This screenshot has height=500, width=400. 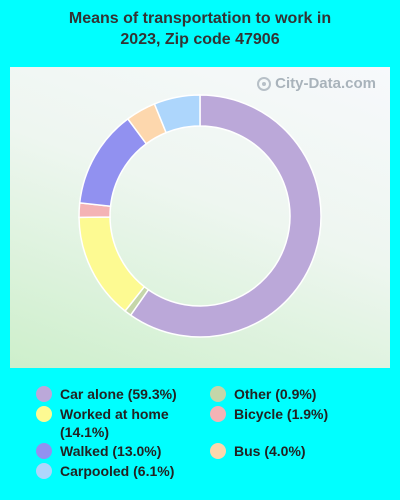 What do you see at coordinates (200, 18) in the screenshot?
I see `chart-title-line1: Means of transportation to work in` at bounding box center [200, 18].